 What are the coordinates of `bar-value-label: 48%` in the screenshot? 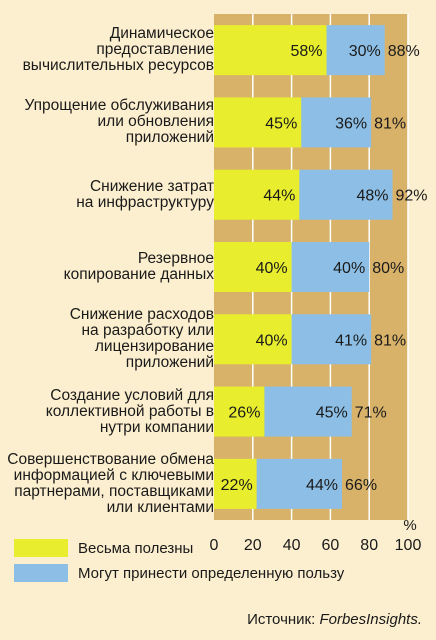 It's located at (372, 196).